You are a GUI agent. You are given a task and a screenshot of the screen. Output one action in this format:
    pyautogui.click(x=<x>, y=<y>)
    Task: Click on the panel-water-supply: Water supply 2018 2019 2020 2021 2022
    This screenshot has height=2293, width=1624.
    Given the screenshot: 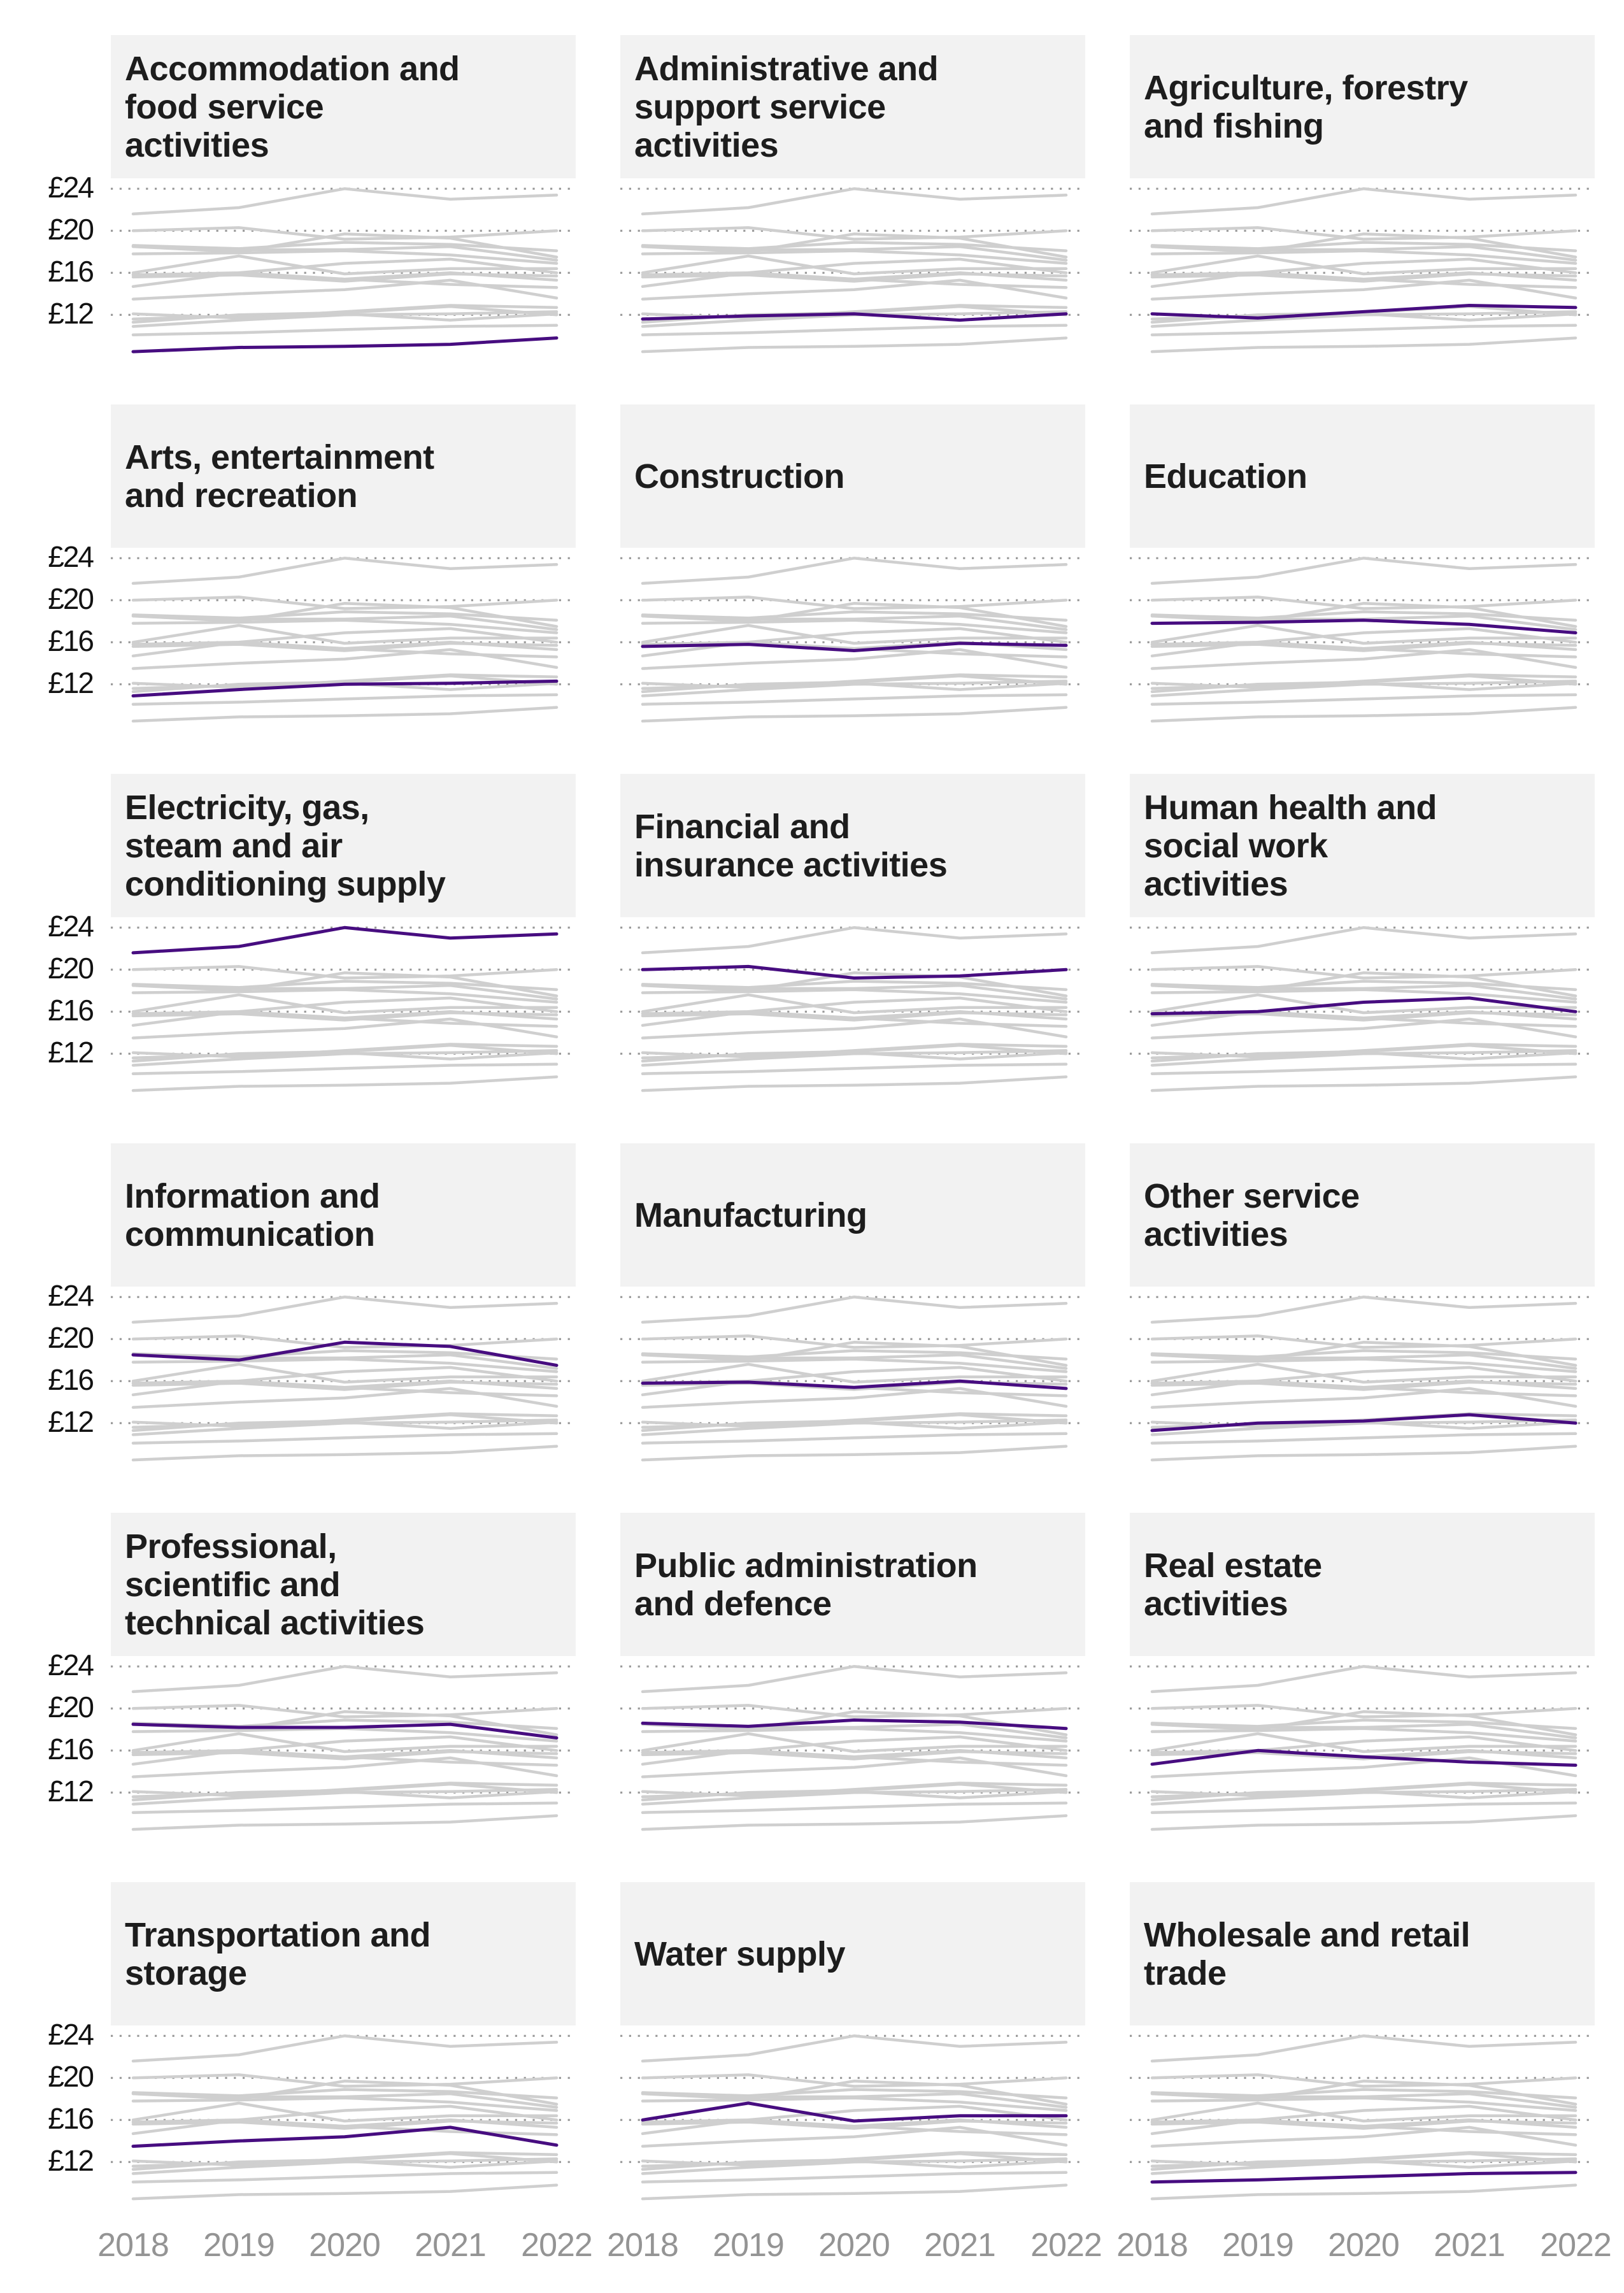 What is the action you would take?
    pyautogui.click(x=854, y=2087)
    